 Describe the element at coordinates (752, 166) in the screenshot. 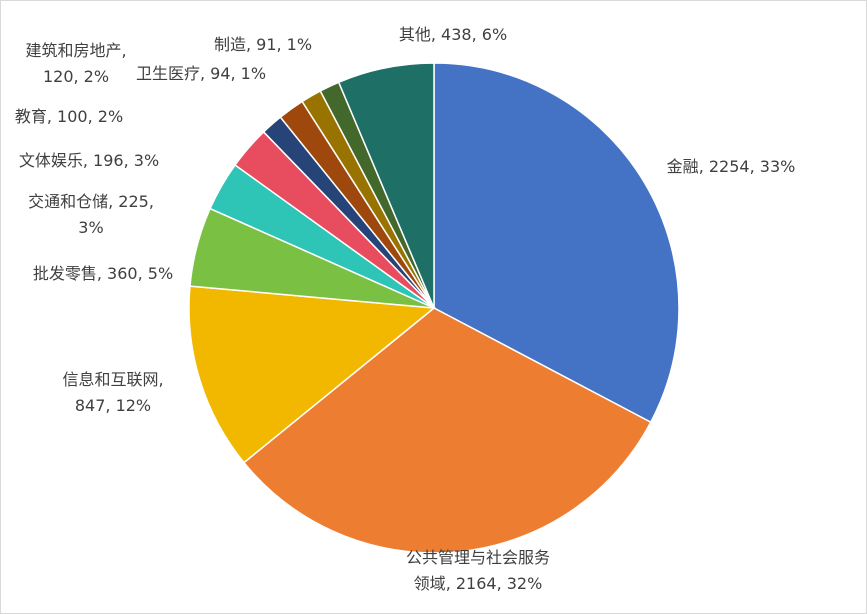

I see `value-label: 2254, 33%` at that location.